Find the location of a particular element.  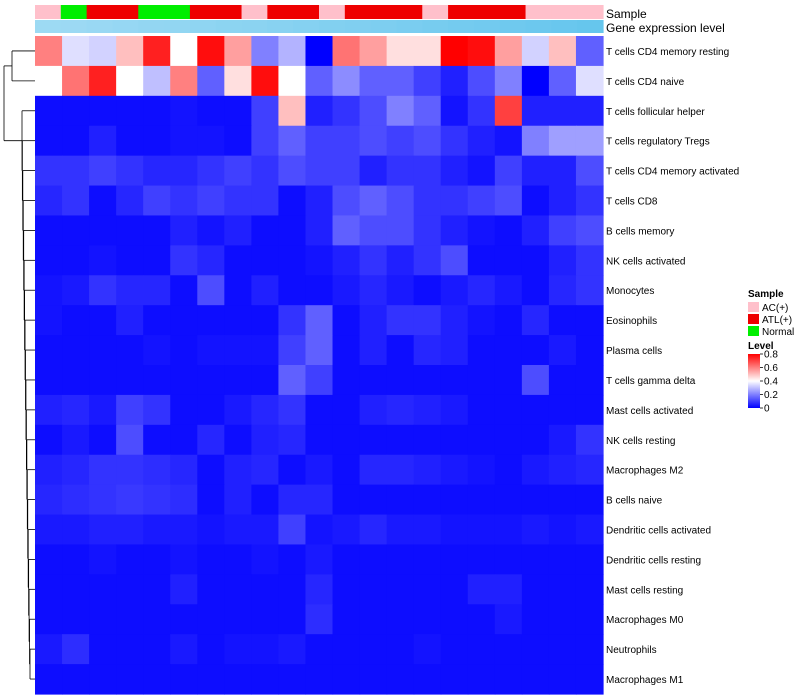

row-label: Dendritic cells resting is located at coordinates (653, 560).